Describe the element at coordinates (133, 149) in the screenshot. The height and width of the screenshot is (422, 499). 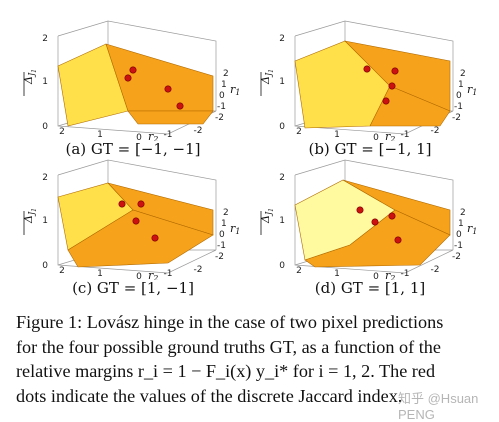
I see `panel-caption: (a) GT = [−1, −1]` at that location.